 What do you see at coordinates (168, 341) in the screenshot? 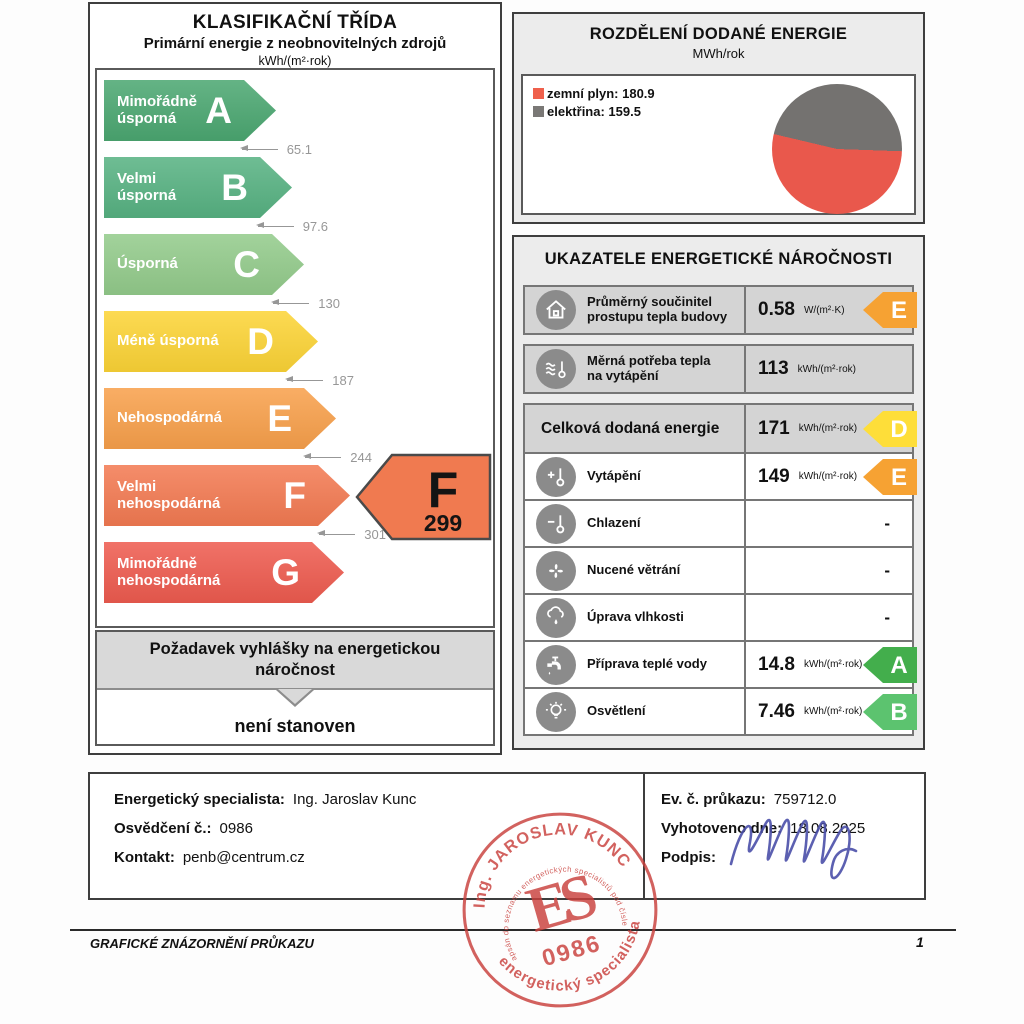
I see `class-label: Méně úsporná` at bounding box center [168, 341].